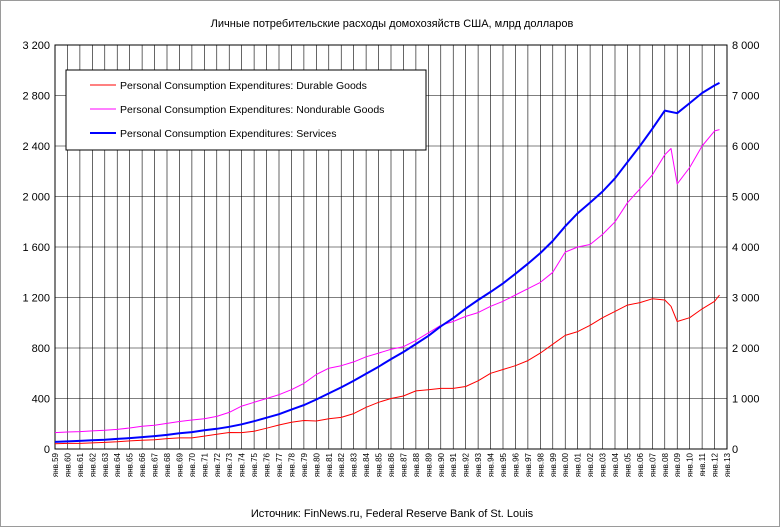  What do you see at coordinates (441, 464) in the screenshot?
I see `x-tick-label: янв.90` at bounding box center [441, 464].